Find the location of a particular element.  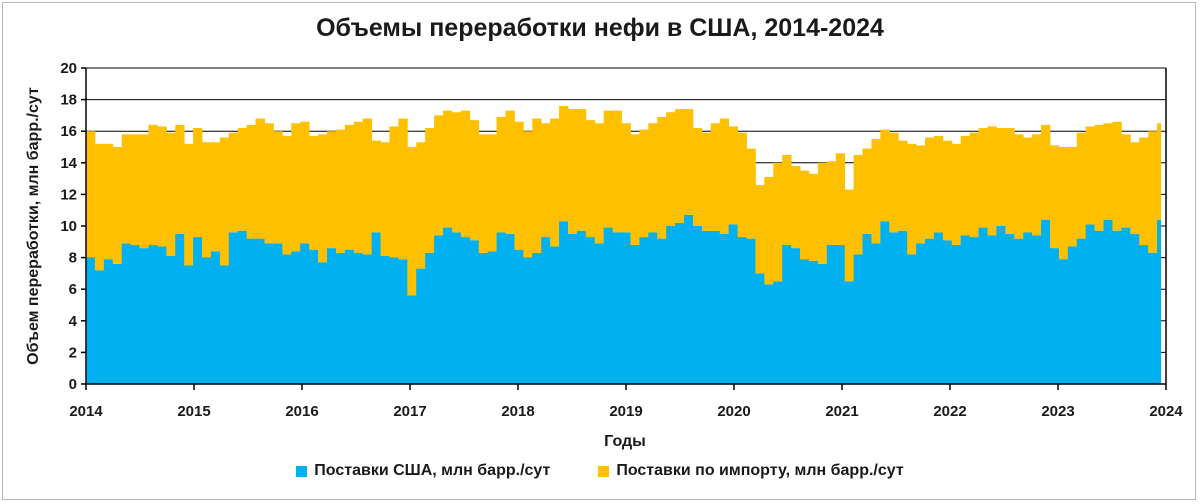

legend-label-import: Поставки по импорту, млн барр./сут is located at coordinates (760, 470).